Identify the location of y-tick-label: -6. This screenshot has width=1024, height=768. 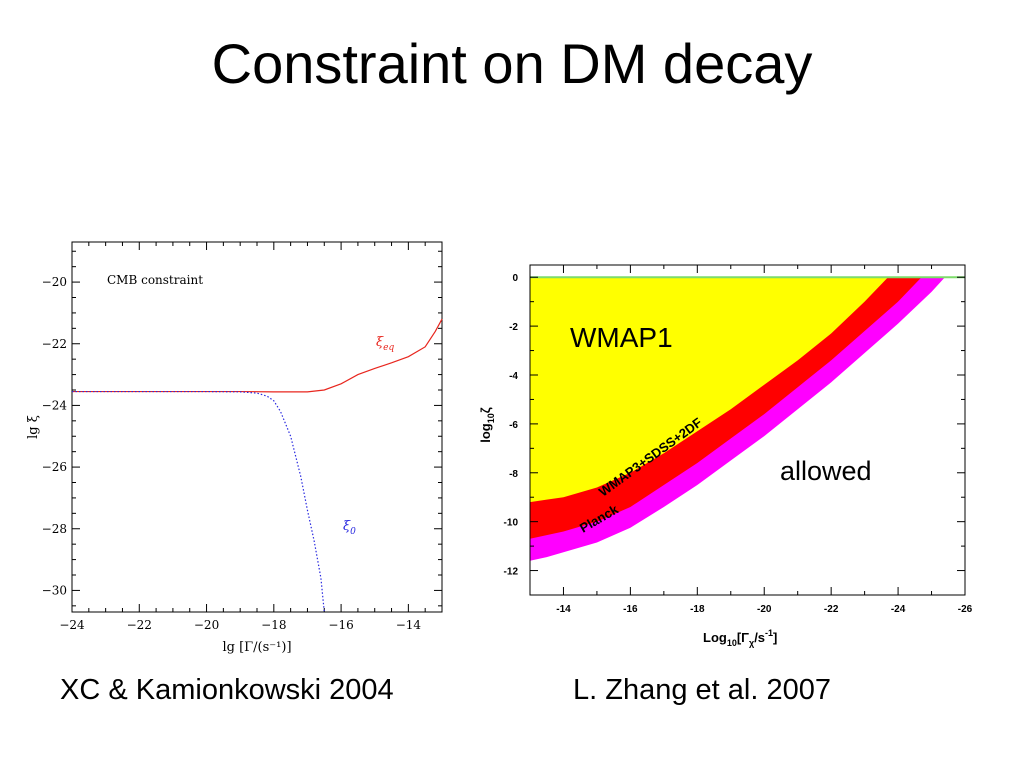
(513, 425).